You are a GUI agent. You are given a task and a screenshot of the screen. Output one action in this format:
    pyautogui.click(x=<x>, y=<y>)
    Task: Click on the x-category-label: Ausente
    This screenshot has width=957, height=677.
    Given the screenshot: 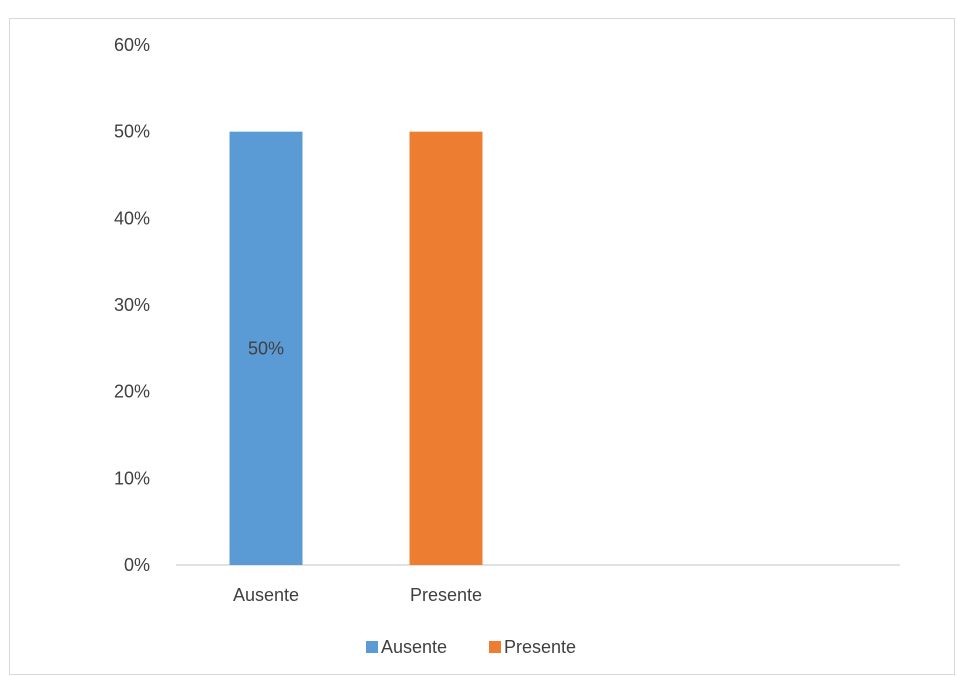 What is the action you would take?
    pyautogui.click(x=266, y=595)
    